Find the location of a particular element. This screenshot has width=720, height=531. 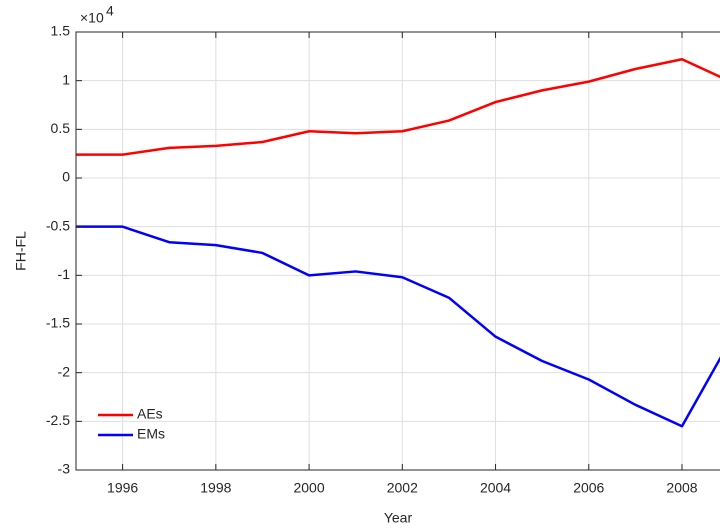

y-exponent-base: ×10 is located at coordinates (92, 18).